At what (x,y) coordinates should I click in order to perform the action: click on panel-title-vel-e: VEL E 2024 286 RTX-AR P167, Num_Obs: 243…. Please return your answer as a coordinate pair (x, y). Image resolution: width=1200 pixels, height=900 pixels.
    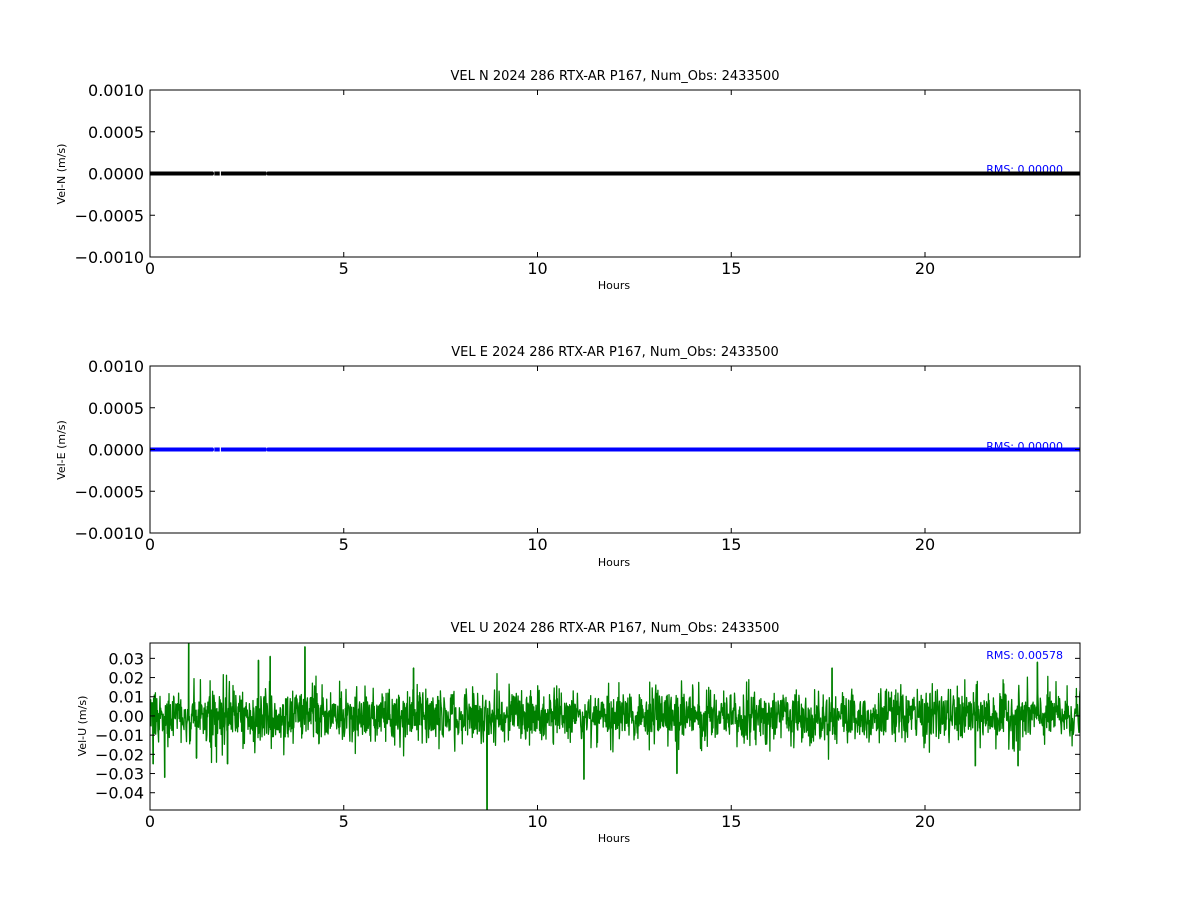
    Looking at the image, I should click on (614, 352).